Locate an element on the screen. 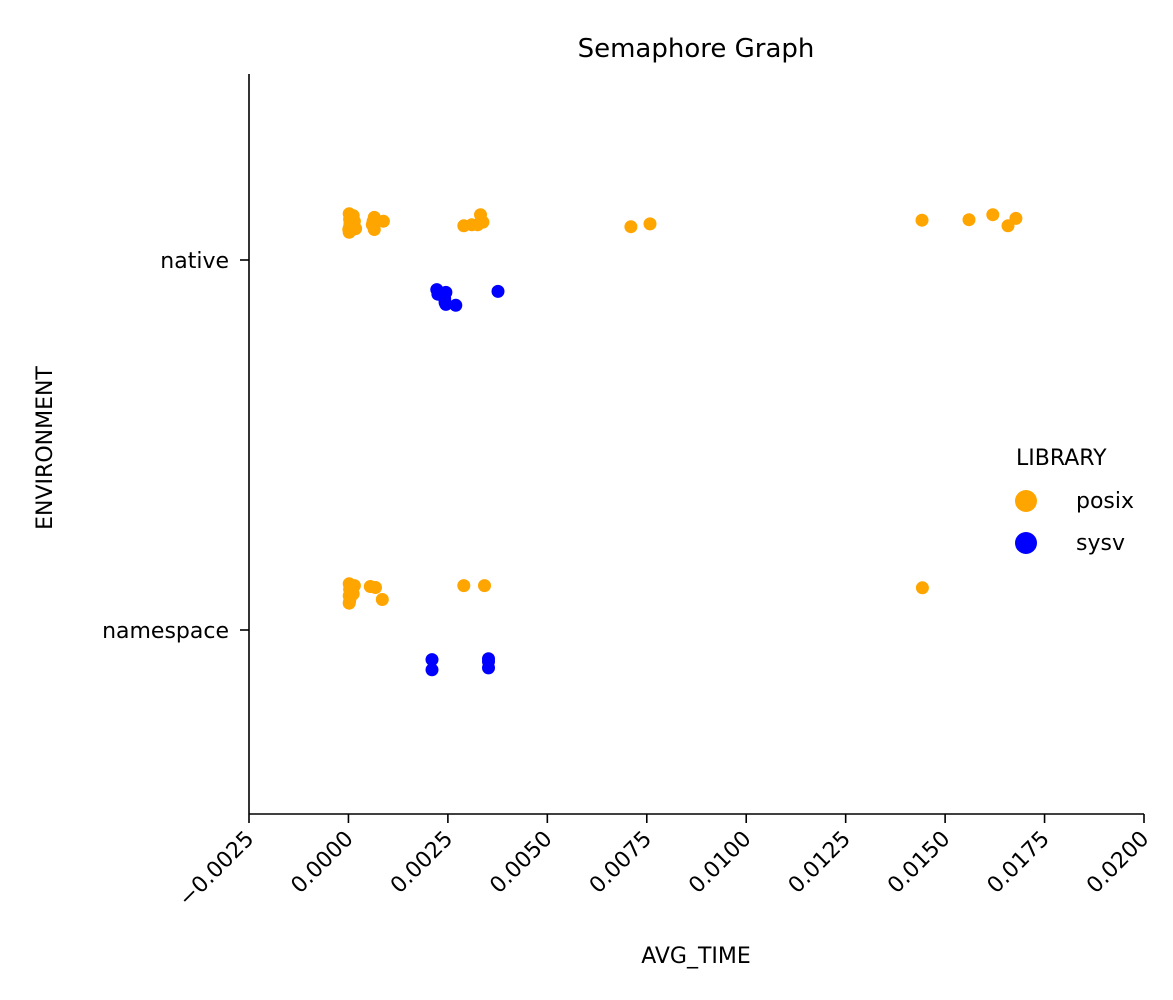 The width and height of the screenshot is (1173, 1000). legend-label-sysv: sysv is located at coordinates (1100, 543).